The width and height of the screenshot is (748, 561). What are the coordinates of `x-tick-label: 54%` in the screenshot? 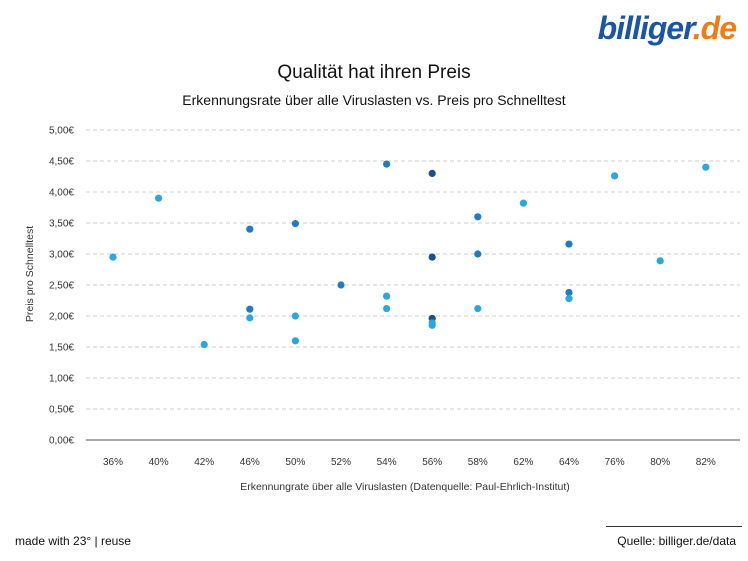 It's located at (387, 462).